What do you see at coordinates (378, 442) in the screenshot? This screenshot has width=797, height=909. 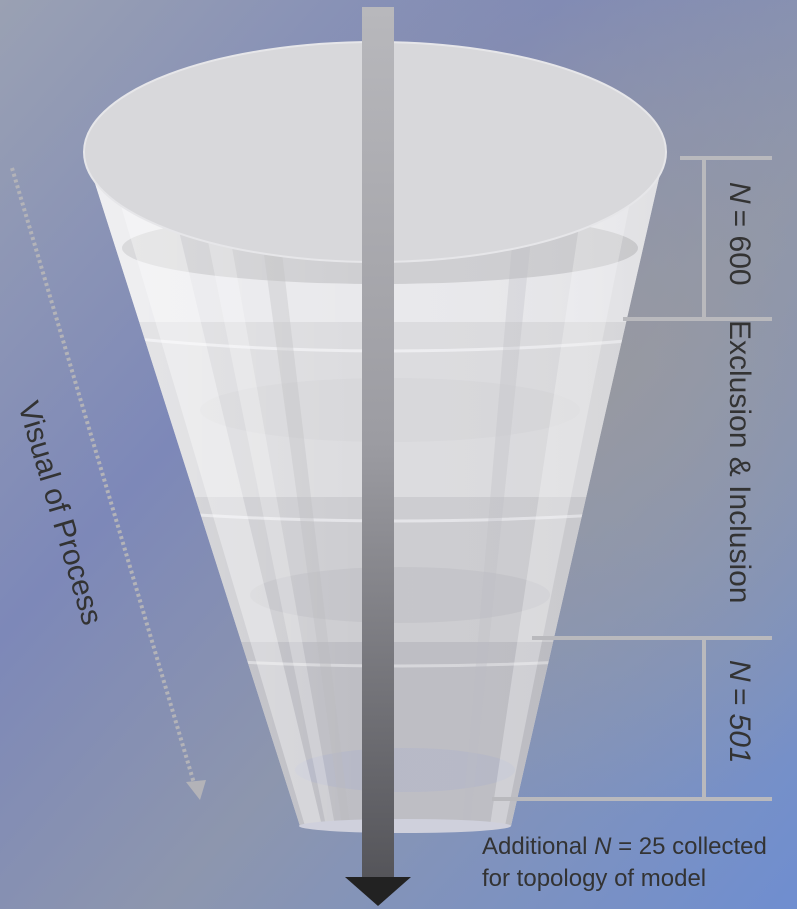 I see `flow-arrow-shaft` at bounding box center [378, 442].